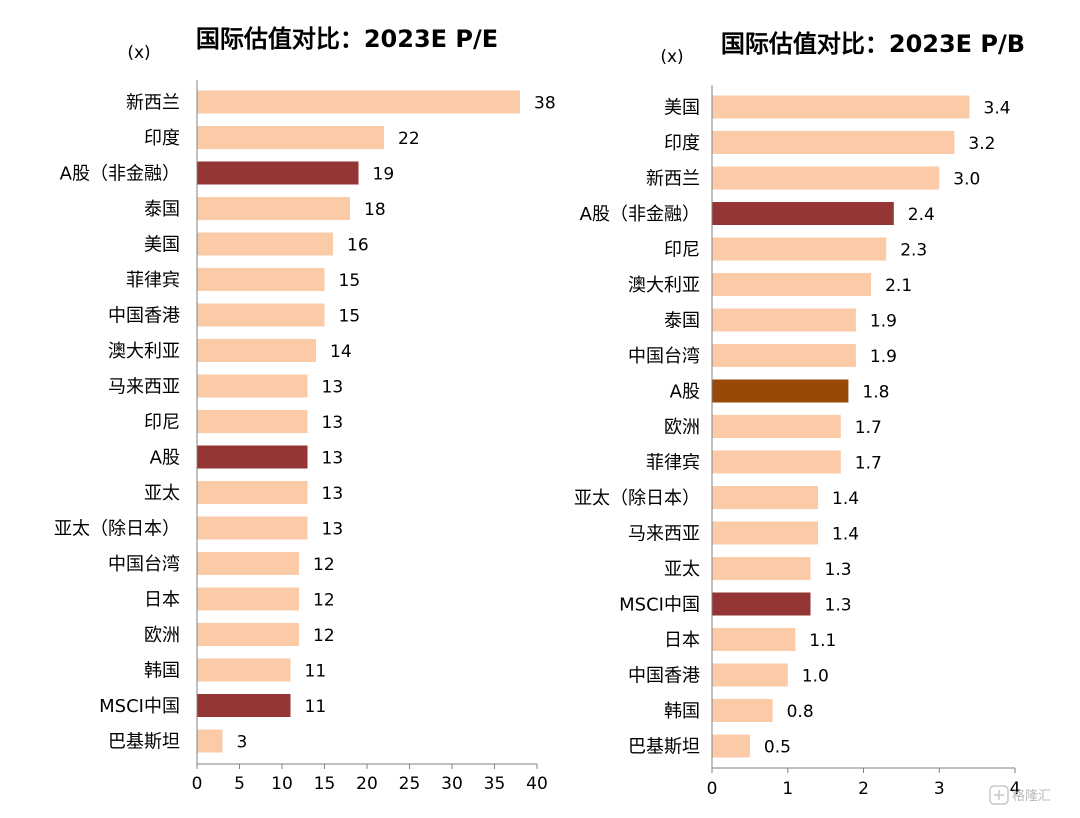 This screenshot has height=818, width=1080. Describe the element at coordinates (537, 784) in the screenshot. I see `pe-x-tick-label-8: 40` at that location.